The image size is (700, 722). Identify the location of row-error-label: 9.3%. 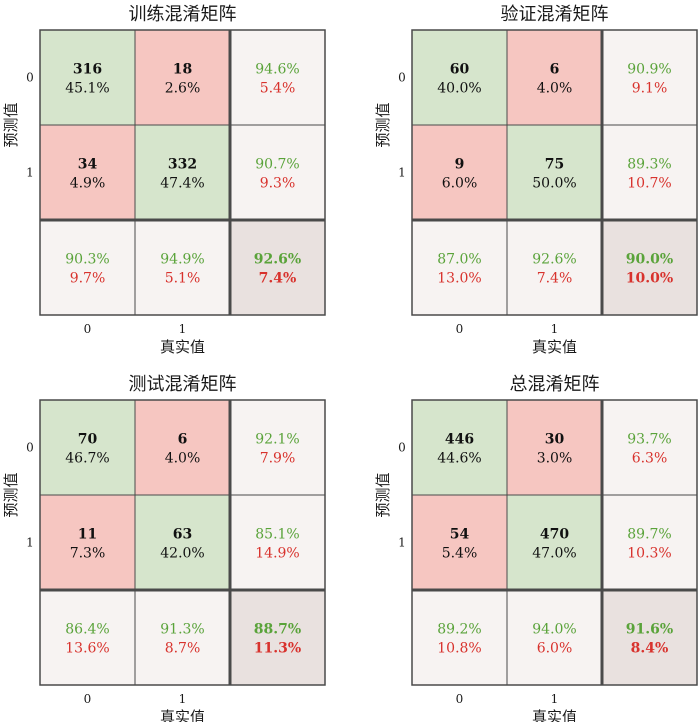
(278, 184).